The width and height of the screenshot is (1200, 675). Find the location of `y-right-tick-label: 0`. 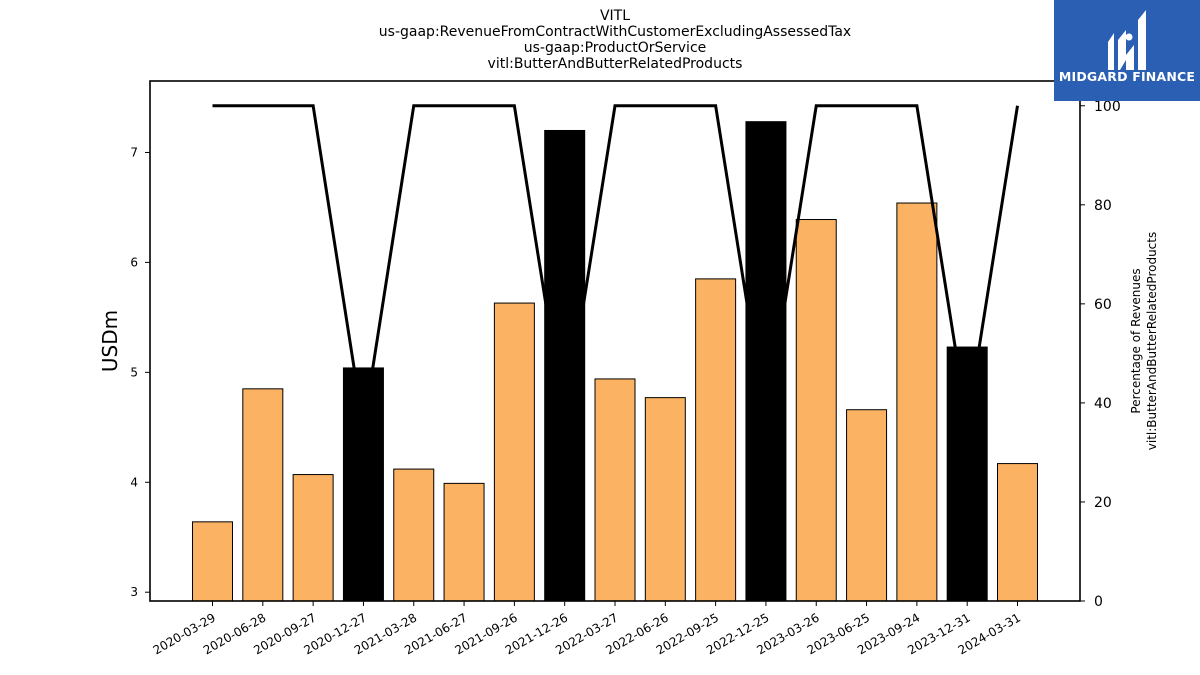

y-right-tick-label: 0 is located at coordinates (1098, 602).